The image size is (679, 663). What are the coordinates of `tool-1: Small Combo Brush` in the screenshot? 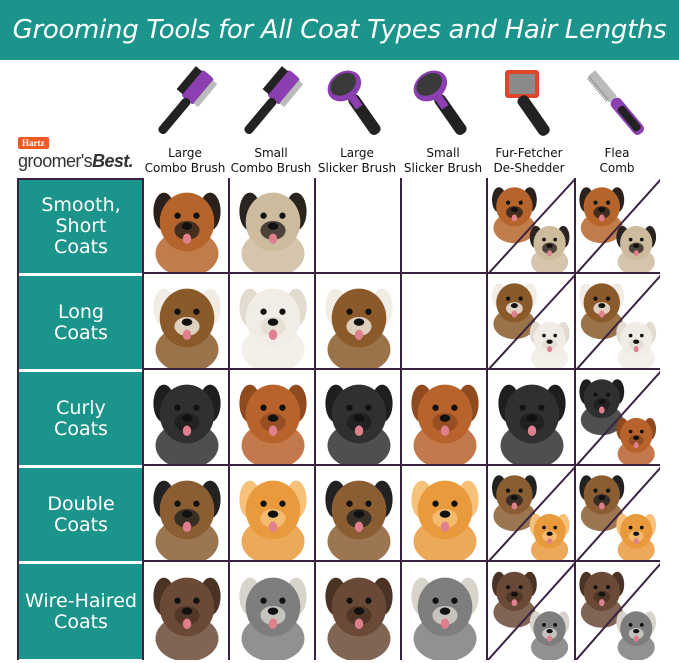 It's located at (271, 120).